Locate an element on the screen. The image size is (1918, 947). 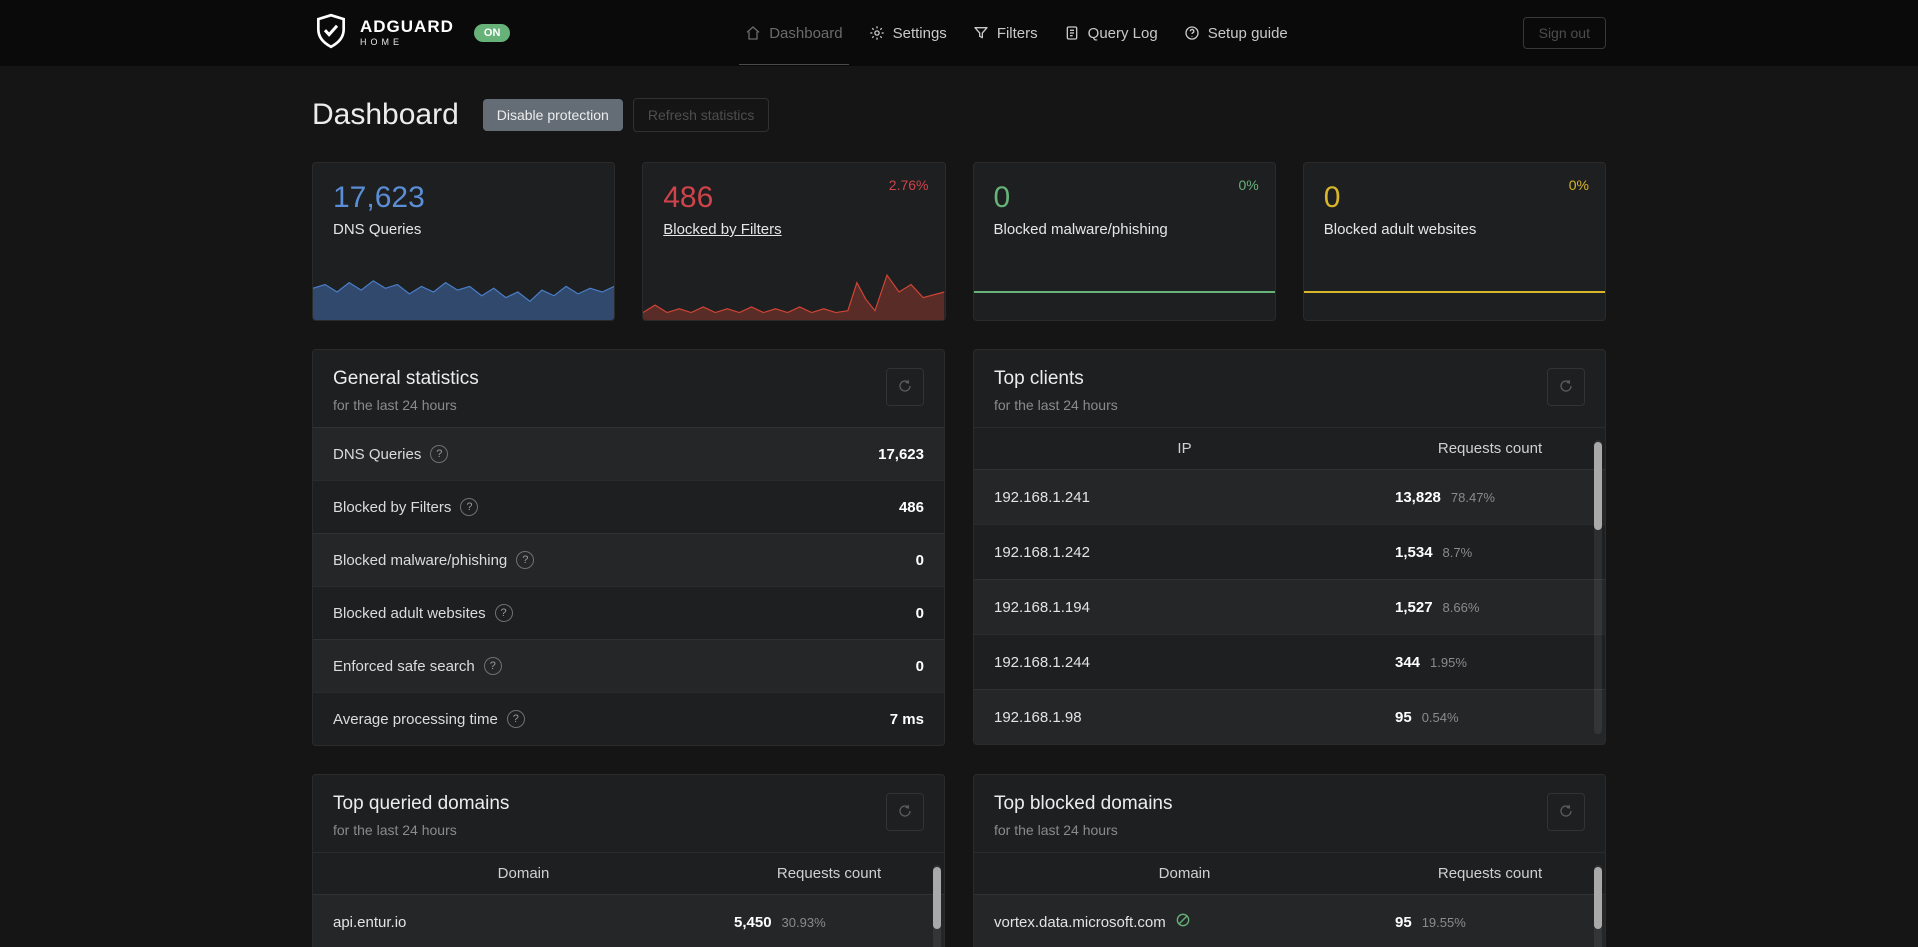
dns-queries-card: 17,623 DNS Queries is located at coordinates (464, 241).